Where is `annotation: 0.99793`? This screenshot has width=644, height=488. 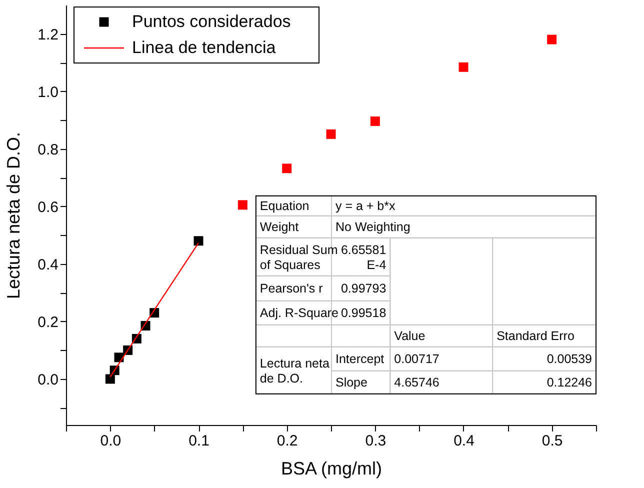 annotation: 0.99793 is located at coordinates (363, 288).